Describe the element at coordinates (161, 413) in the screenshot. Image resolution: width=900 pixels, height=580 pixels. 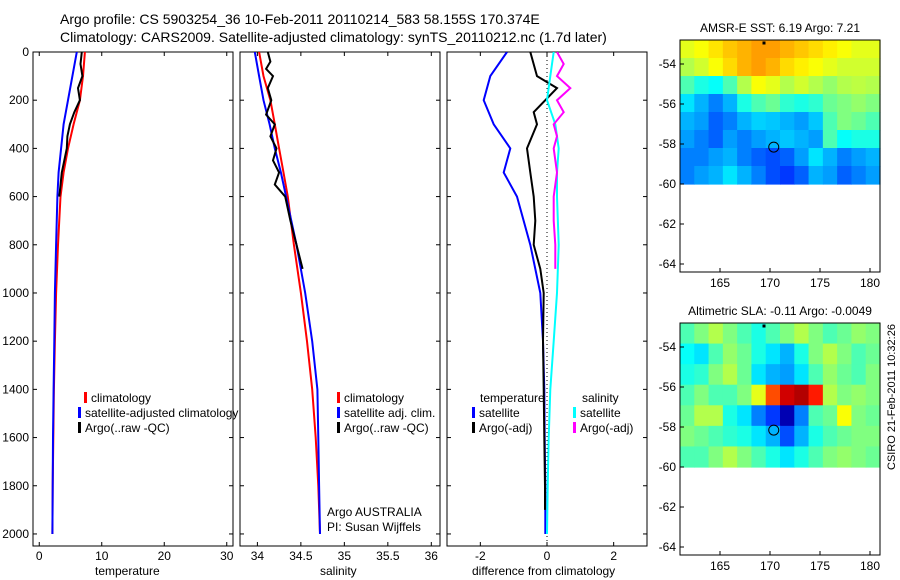
I see `legend-label: satellite-adjusted climatology` at that location.